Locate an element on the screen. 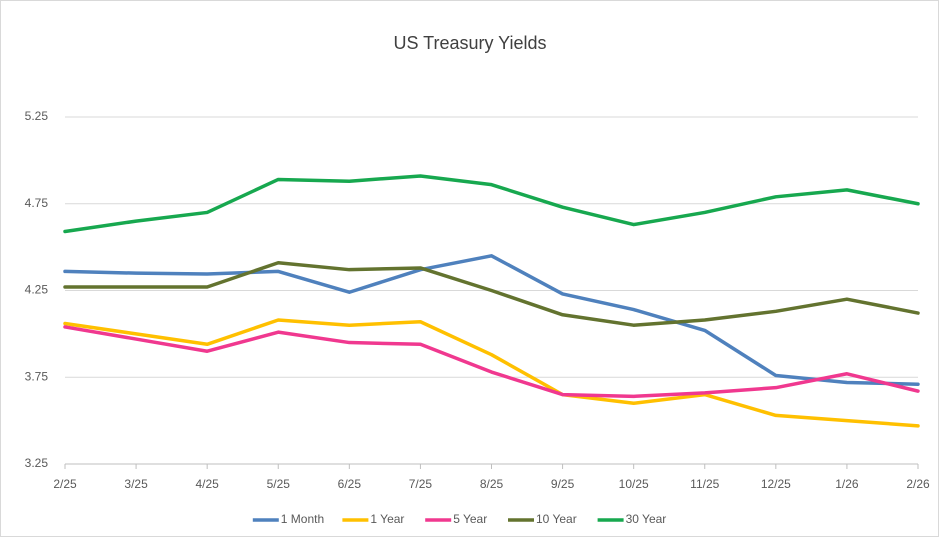  x-tick-label: 1/26 is located at coordinates (847, 484).